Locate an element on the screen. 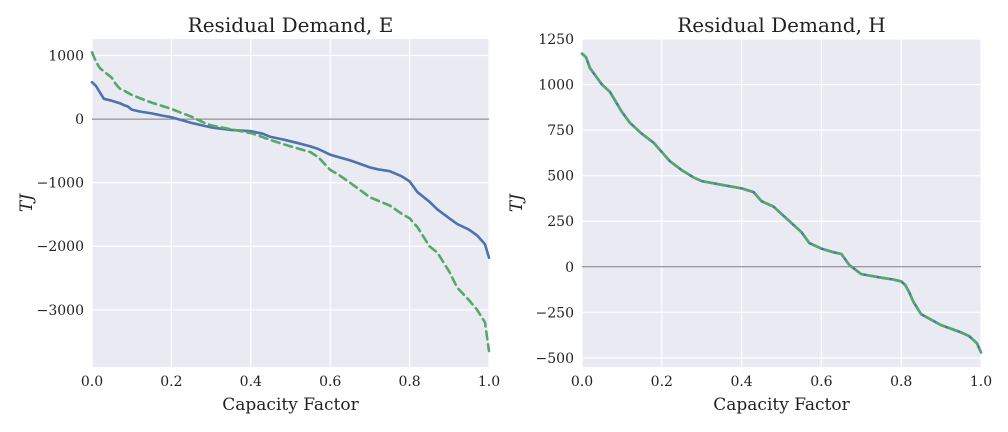 This screenshot has width=1008, height=432. y-tick-label: 1250 is located at coordinates (556, 40).